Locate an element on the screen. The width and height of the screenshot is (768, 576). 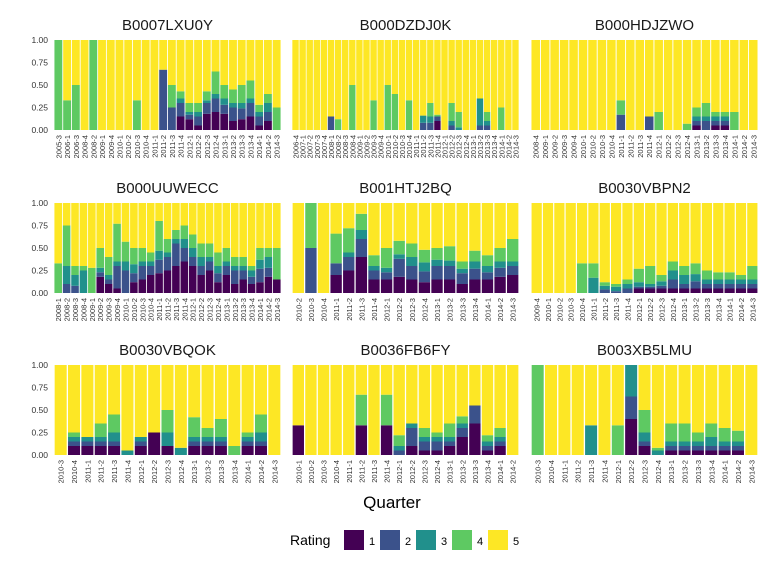
x-tick-label: 2012-2 is located at coordinates (154, 471).